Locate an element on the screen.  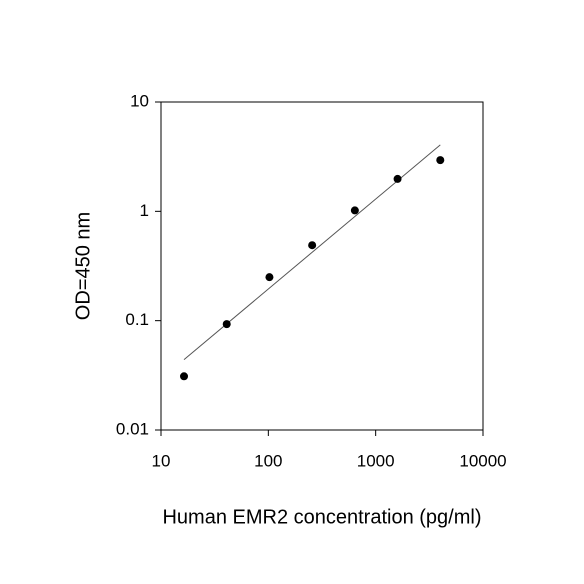
x-tick-label: 100 is located at coordinates (268, 460).